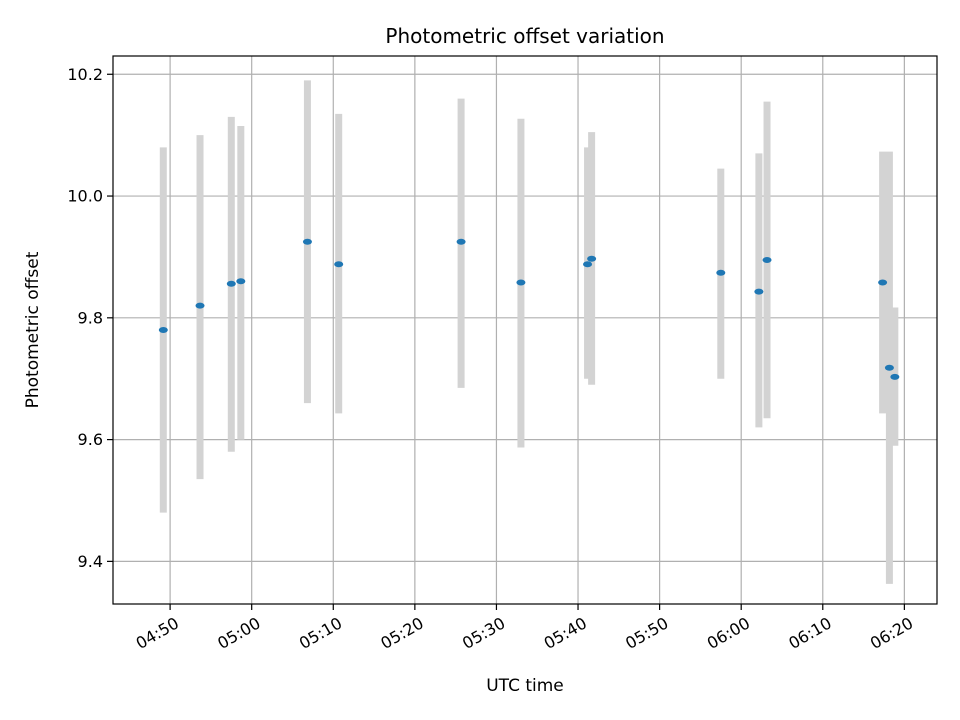  What do you see at coordinates (525, 686) in the screenshot?
I see `x-axis-label: UTC time` at bounding box center [525, 686].